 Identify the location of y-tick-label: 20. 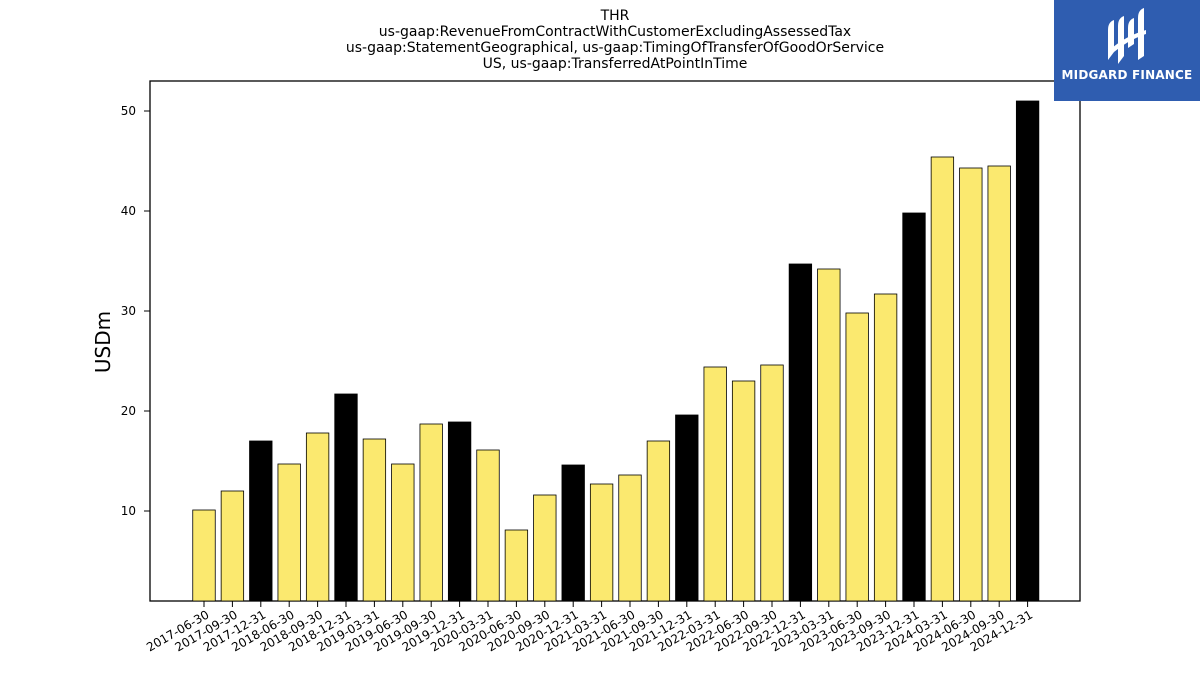
(128, 411).